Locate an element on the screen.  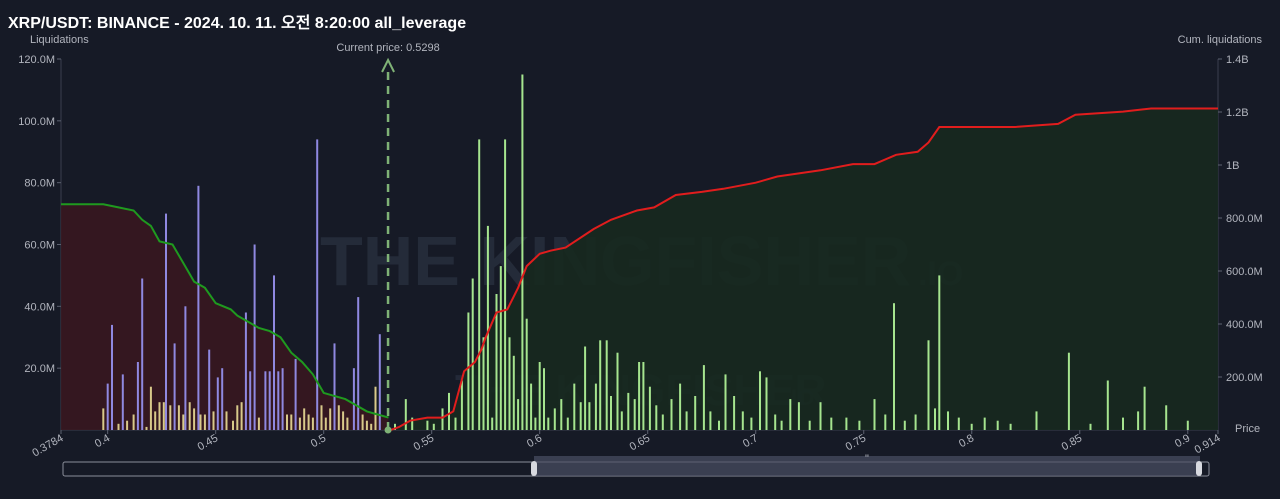
long-cumulative-line is located at coordinates (225, 311).